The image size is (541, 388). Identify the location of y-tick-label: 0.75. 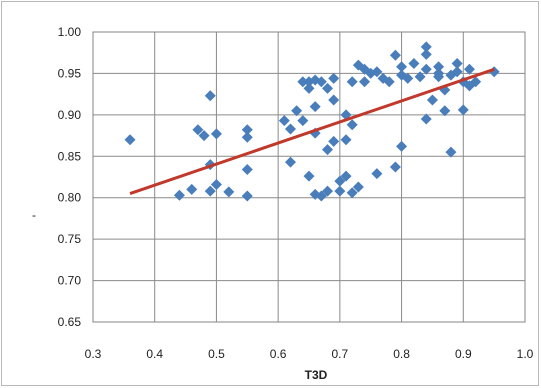
(70, 239).